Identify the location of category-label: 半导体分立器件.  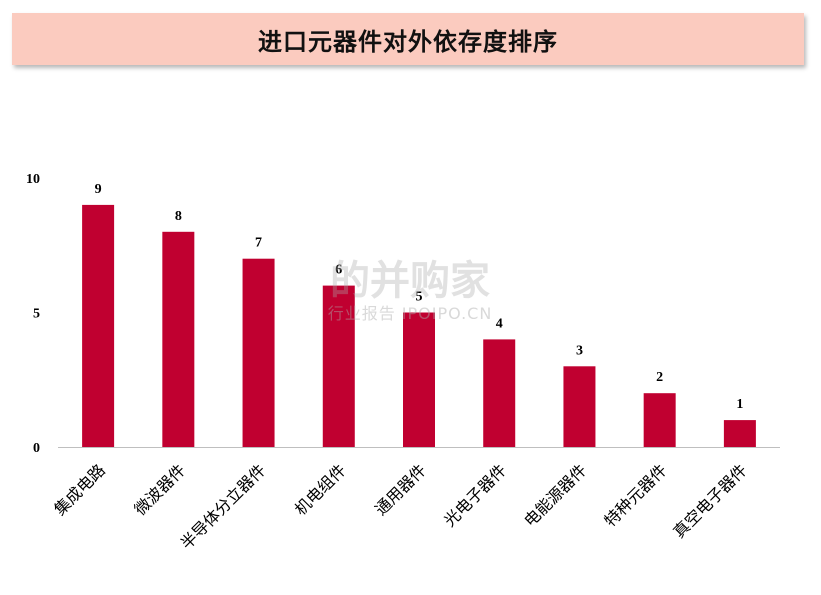
(223, 506).